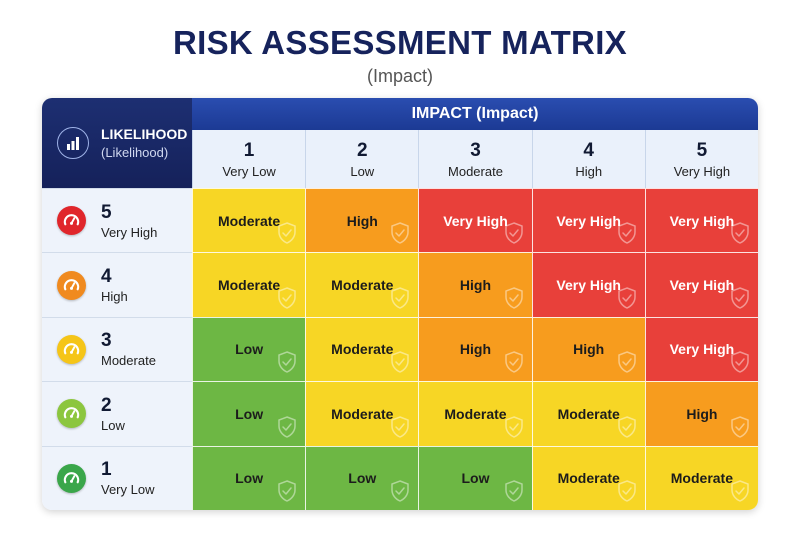 This screenshot has width=800, height=542. What do you see at coordinates (702, 171) in the screenshot?
I see `impact-column-label: Very High` at bounding box center [702, 171].